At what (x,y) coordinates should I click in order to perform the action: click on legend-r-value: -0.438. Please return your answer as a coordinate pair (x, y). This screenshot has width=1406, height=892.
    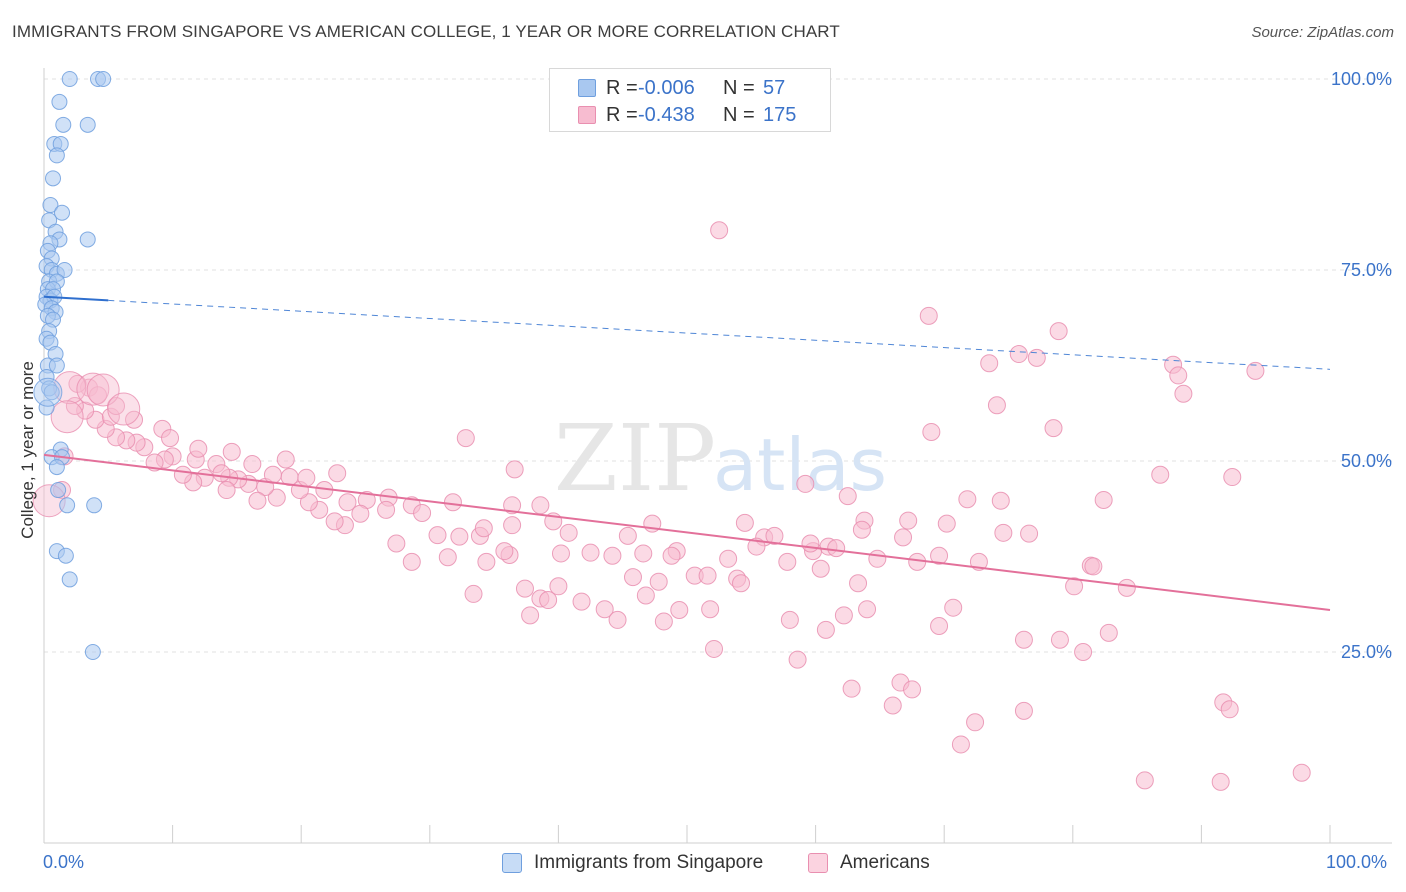
    Looking at the image, I should click on (666, 114).